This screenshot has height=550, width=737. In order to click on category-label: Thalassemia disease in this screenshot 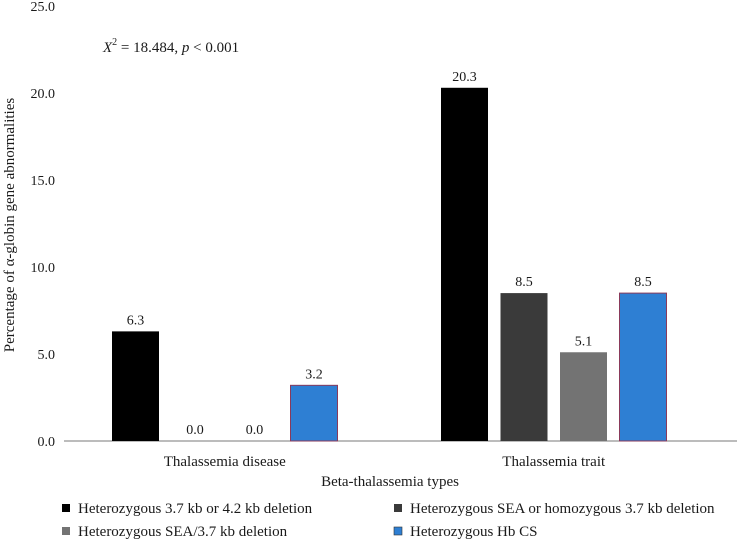, I will do `click(225, 462)`.